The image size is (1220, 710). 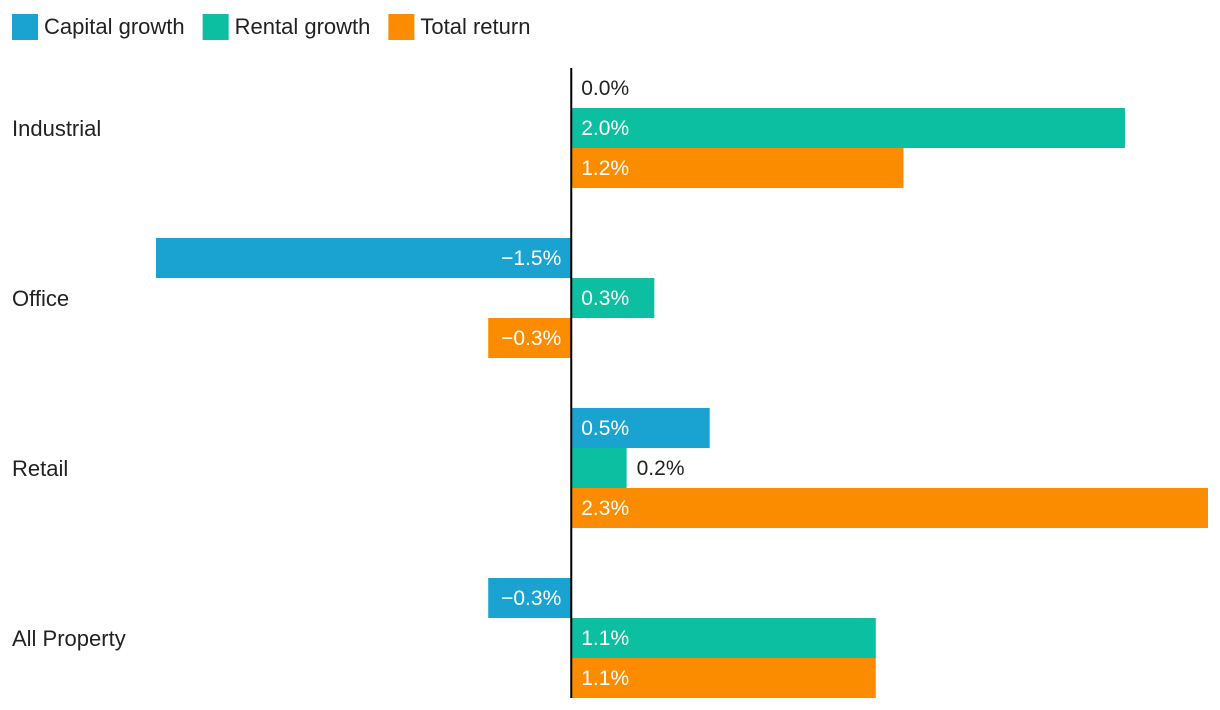 What do you see at coordinates (599, 468) in the screenshot?
I see `bar-retail-rental-growth` at bounding box center [599, 468].